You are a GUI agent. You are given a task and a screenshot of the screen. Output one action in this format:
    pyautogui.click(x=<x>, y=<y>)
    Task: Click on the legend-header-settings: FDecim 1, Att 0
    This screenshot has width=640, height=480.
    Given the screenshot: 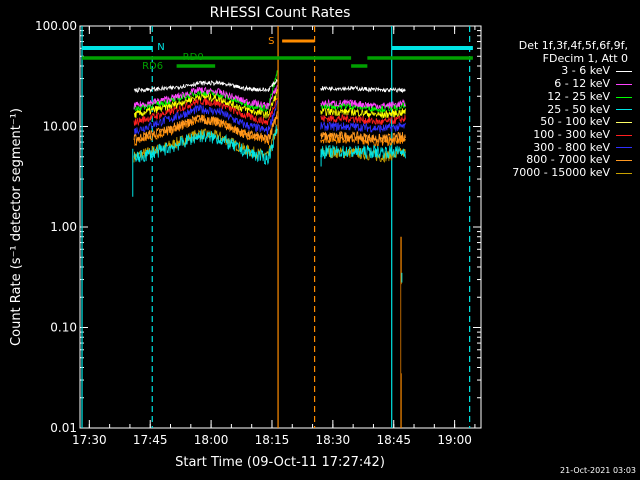 What is the action you would take?
    pyautogui.click(x=585, y=58)
    